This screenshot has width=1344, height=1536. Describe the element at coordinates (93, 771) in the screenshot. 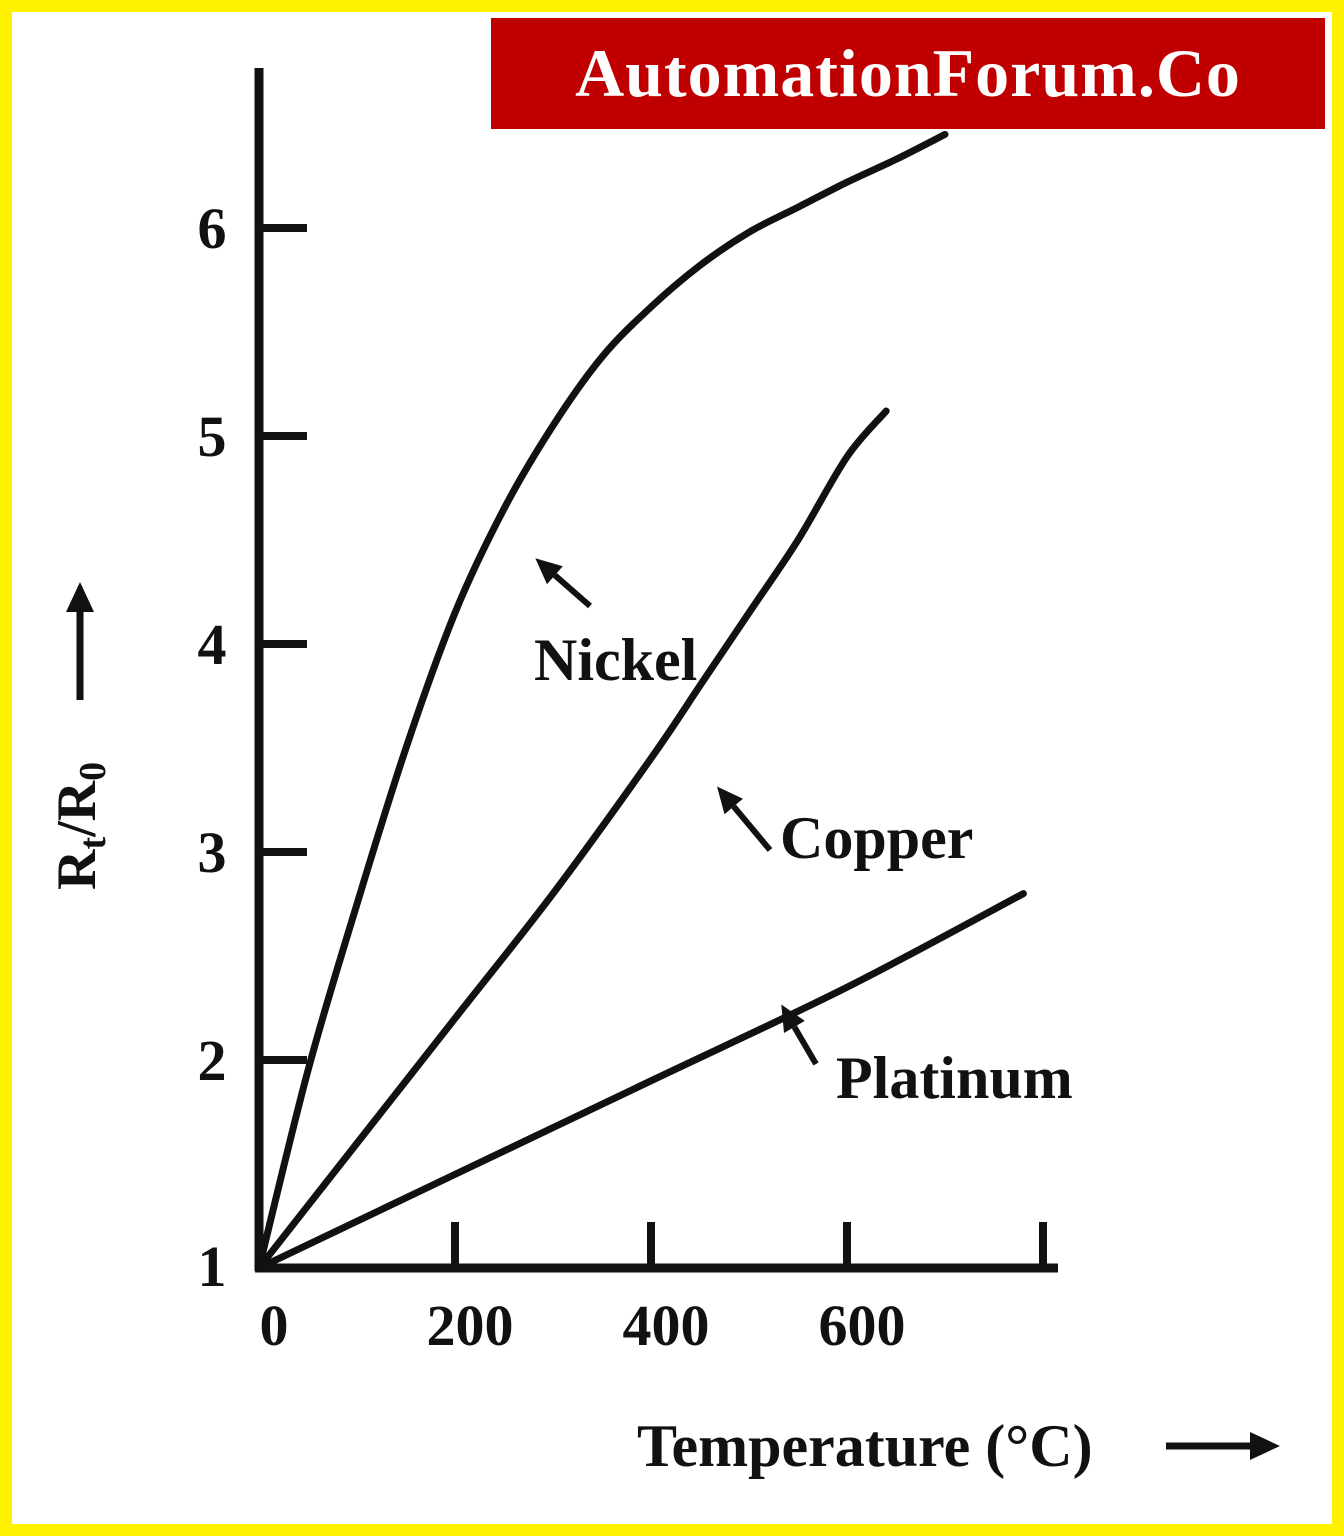

I see `y-axis-title-sub2: 0` at that location.